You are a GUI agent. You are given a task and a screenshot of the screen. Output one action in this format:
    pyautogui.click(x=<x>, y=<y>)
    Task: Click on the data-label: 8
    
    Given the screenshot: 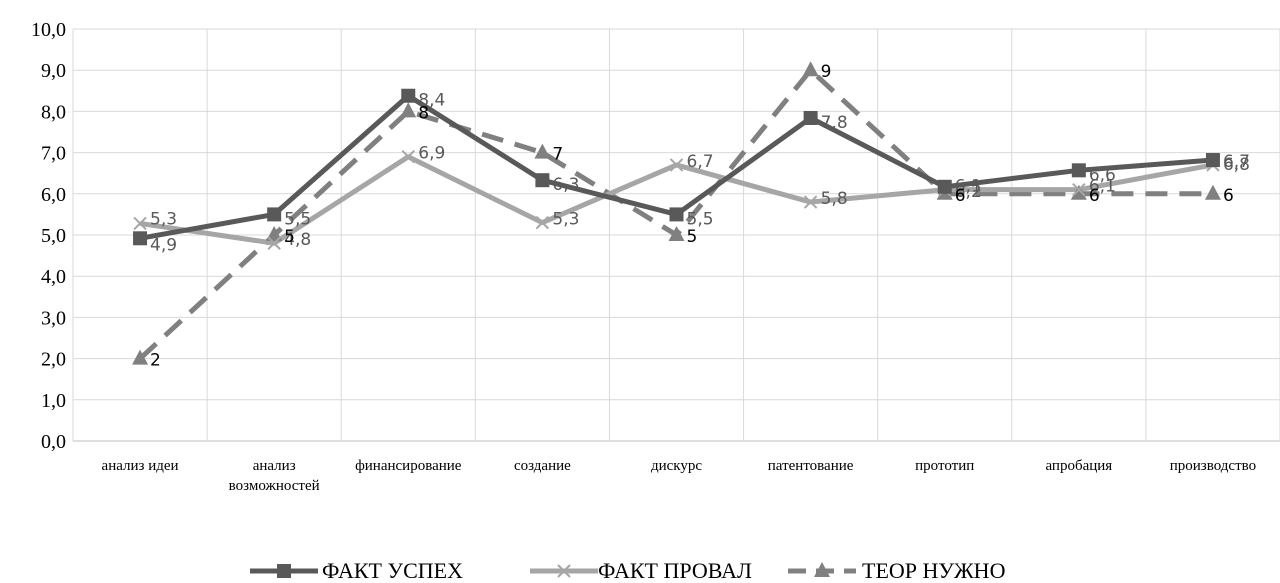 What is the action you would take?
    pyautogui.click(x=423, y=113)
    